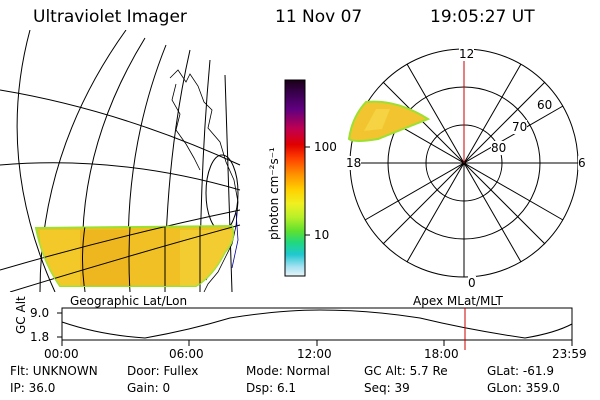  Describe the element at coordinates (274, 193) in the screenshot. I see `colorbar-unit-label: photon cm⁻²s⁻¹` at that location.